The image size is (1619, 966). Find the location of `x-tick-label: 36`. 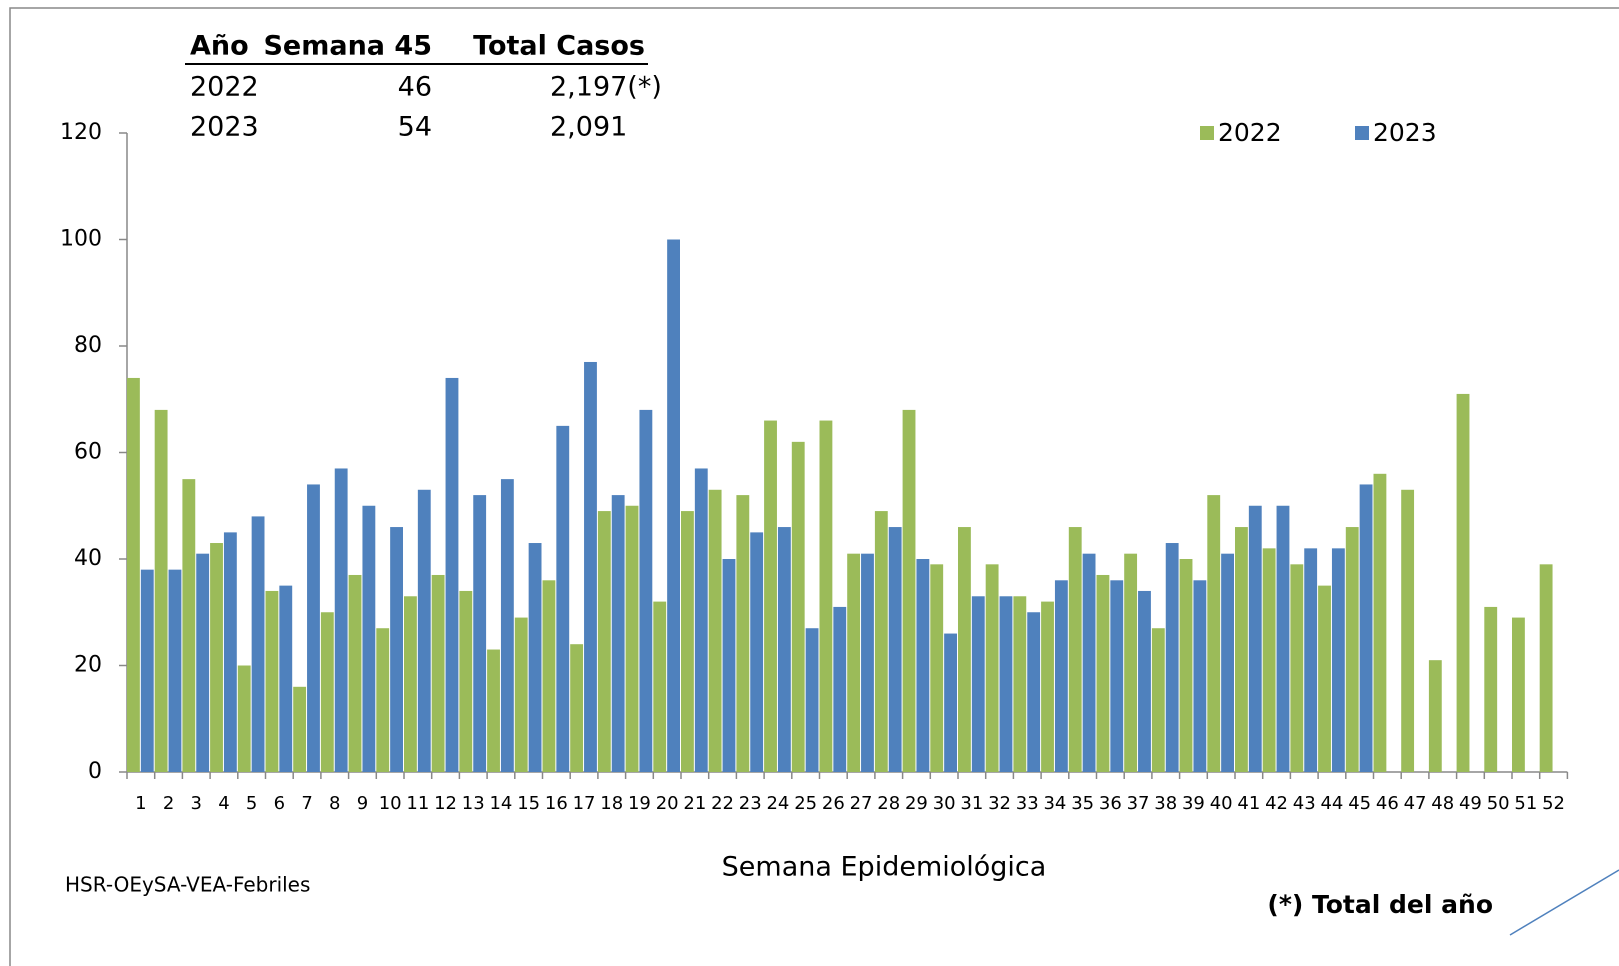

x-tick-label: 36 is located at coordinates (1110, 803).